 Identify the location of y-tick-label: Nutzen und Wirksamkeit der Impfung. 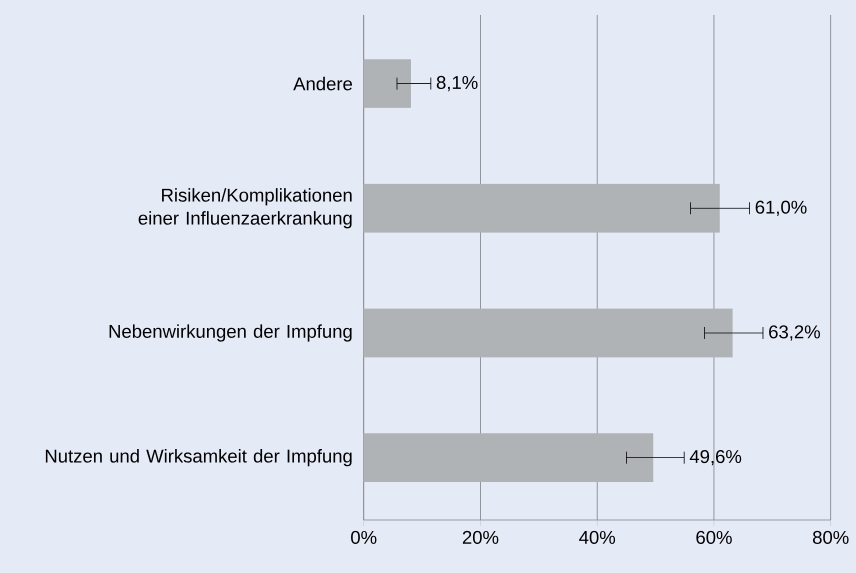
(199, 457).